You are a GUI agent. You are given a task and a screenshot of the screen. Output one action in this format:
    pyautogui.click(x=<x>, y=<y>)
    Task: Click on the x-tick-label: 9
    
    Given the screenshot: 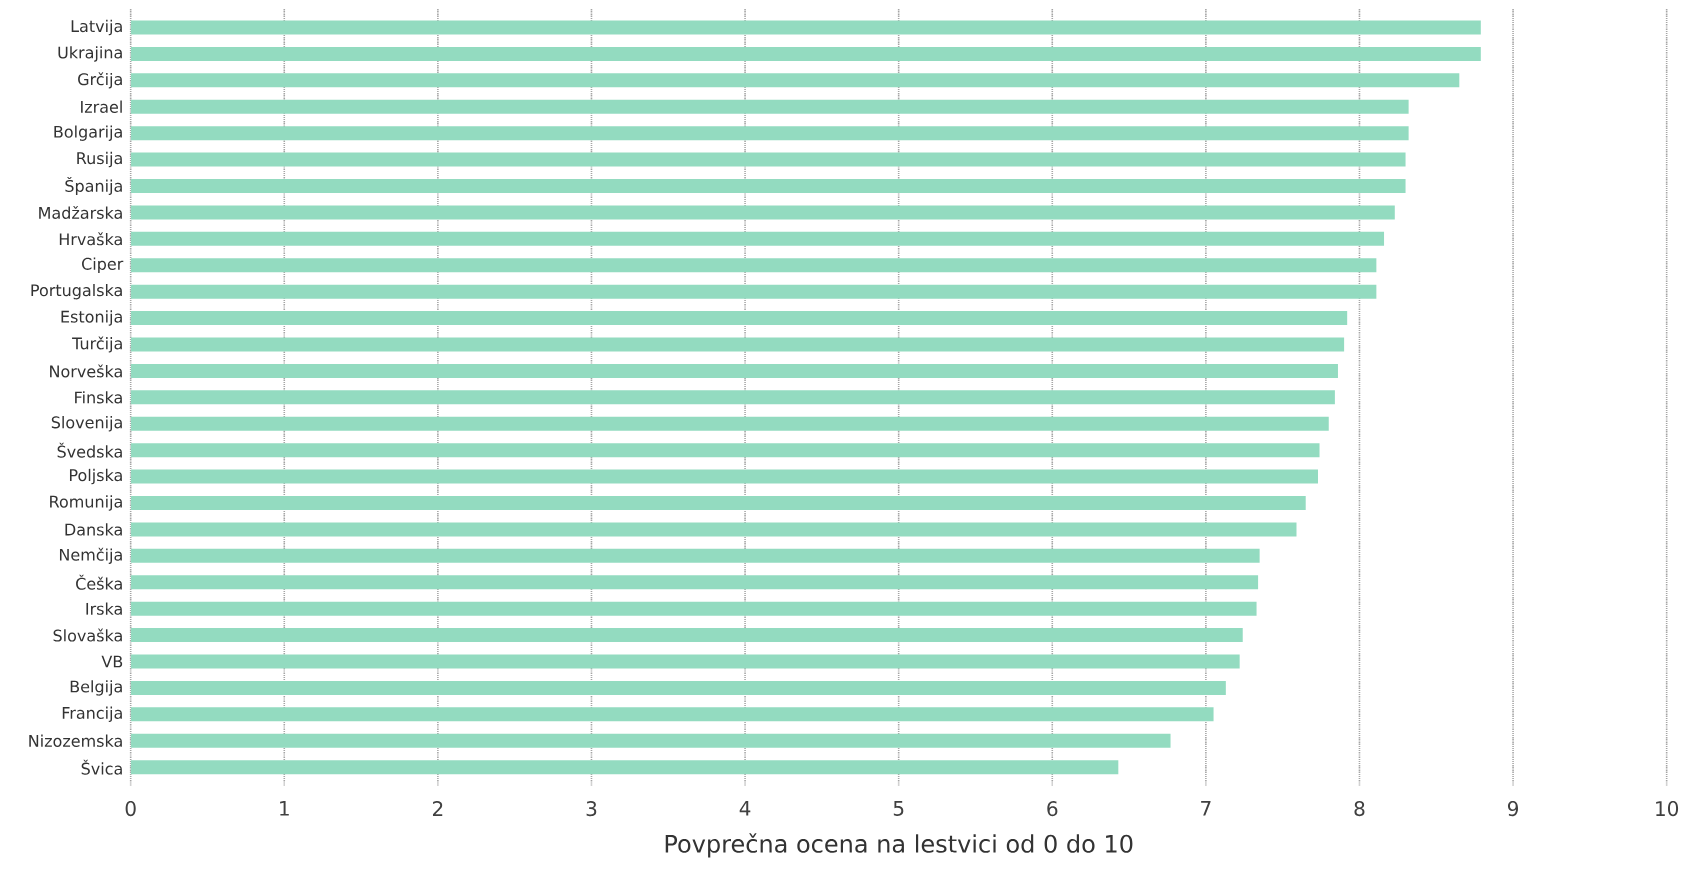 What is the action you would take?
    pyautogui.click(x=1513, y=809)
    